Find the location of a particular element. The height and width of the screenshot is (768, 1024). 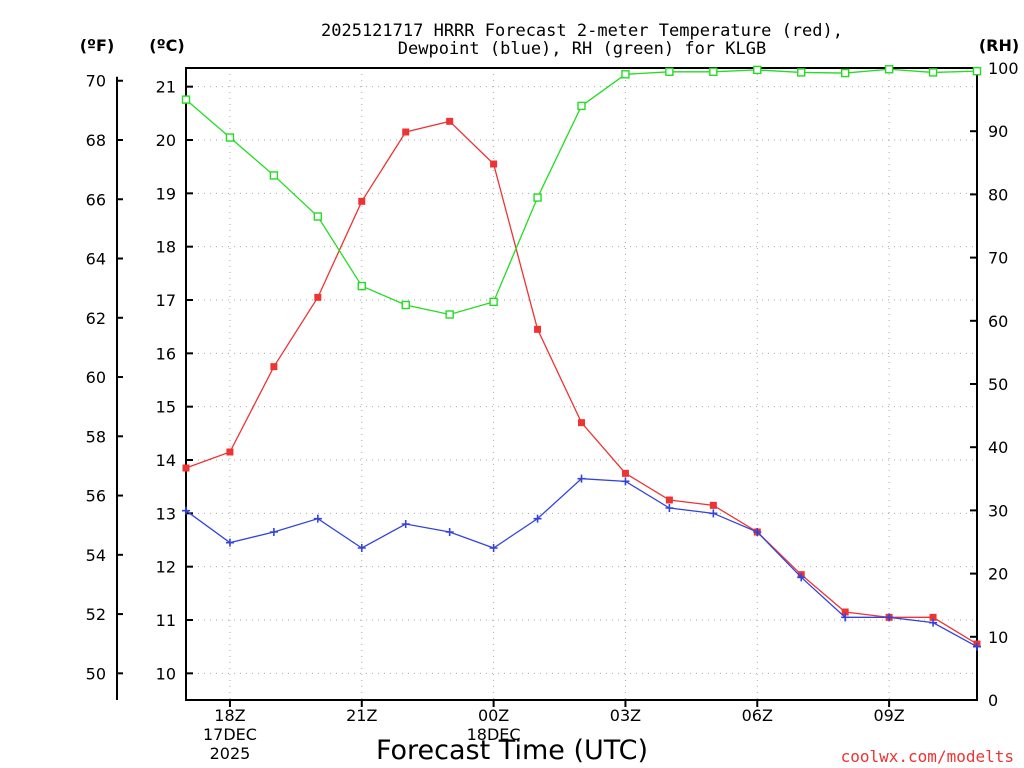

celsius-tick-label: 15 is located at coordinates (166, 407).